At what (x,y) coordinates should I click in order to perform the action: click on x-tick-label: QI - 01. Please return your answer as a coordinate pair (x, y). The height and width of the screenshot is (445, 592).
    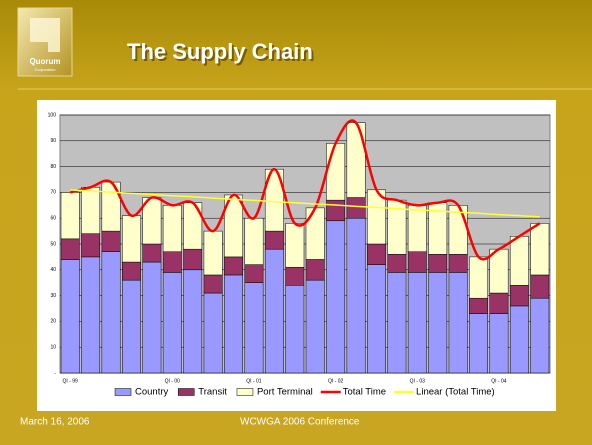
    Looking at the image, I should click on (254, 381).